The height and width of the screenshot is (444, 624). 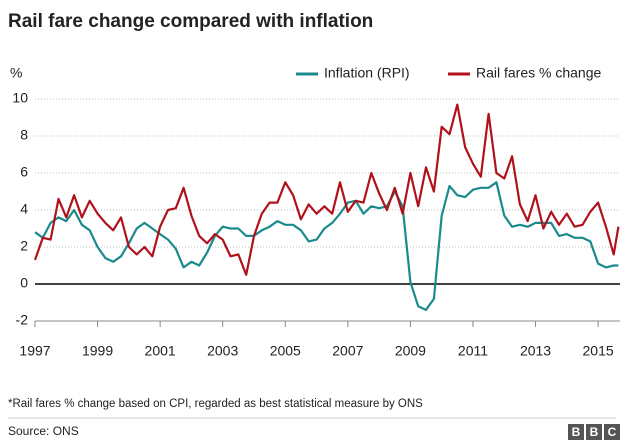 What do you see at coordinates (598, 351) in the screenshot?
I see `x-tick-label: 2015` at bounding box center [598, 351].